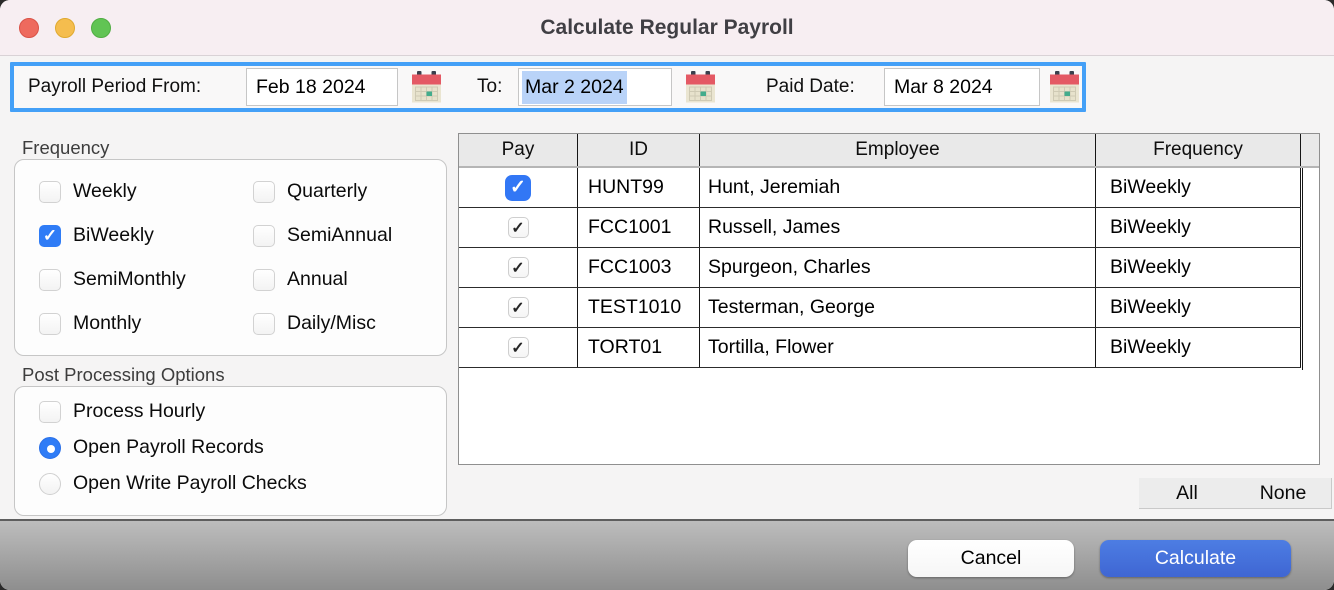  Describe the element at coordinates (1235, 493) in the screenshot. I see `selection-button-bar: All None` at that location.